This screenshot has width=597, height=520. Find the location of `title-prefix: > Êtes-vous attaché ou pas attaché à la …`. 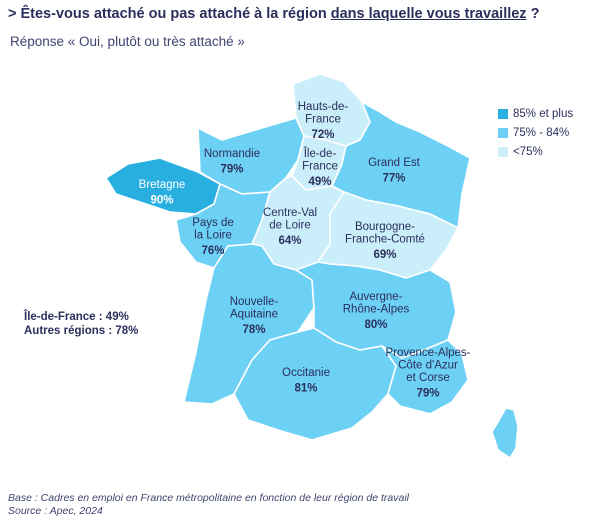

title-prefix: > Êtes-vous attaché ou pas attaché à la … is located at coordinates (169, 14).